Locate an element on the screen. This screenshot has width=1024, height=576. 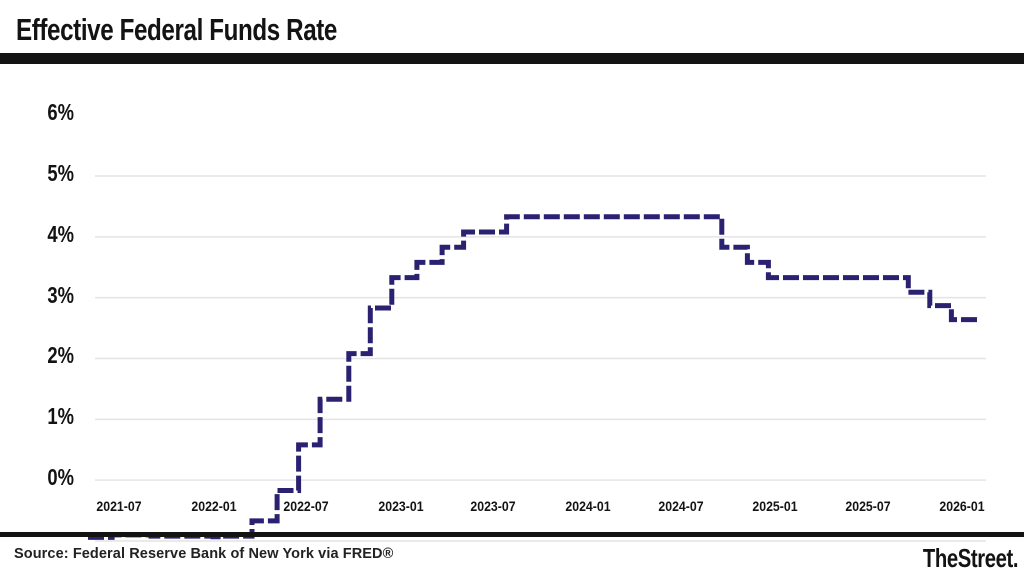
footer-divider is located at coordinates (512, 534).